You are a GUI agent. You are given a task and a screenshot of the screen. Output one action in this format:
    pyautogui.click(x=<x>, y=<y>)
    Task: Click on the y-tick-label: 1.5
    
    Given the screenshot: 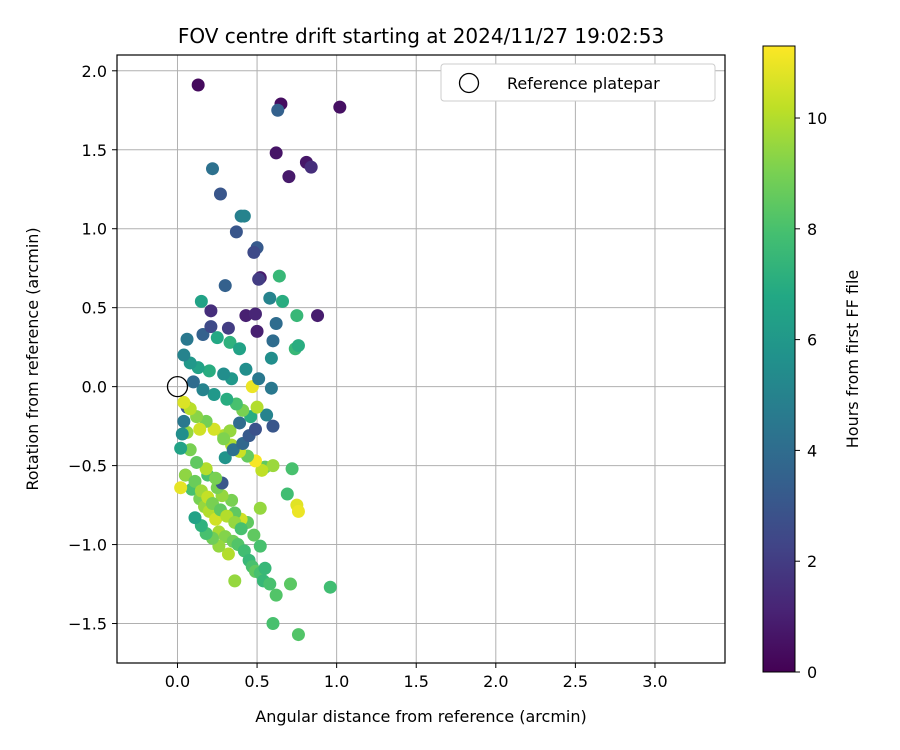 What is the action you would take?
    pyautogui.click(x=94, y=150)
    